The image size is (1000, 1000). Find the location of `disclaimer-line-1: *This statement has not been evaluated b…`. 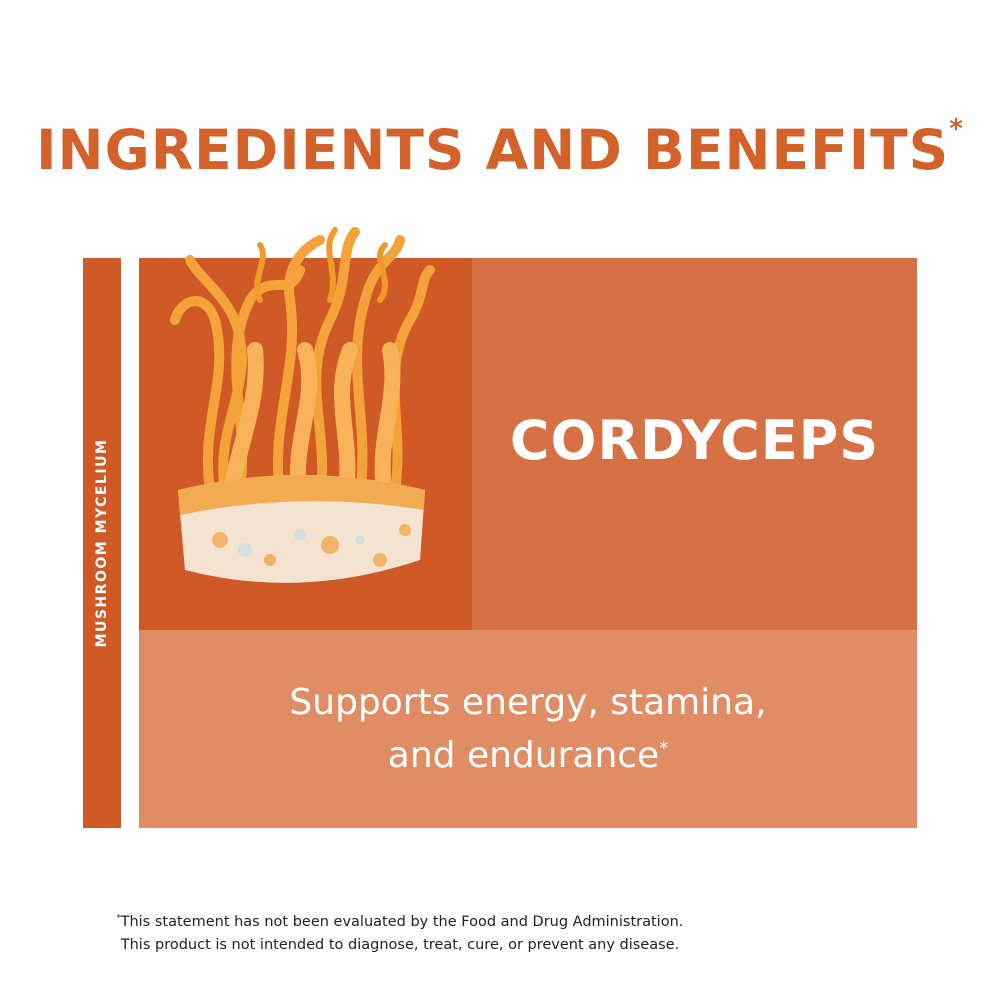

disclaimer-line-1: *This statement has not been evaluated b… is located at coordinates (400, 920).